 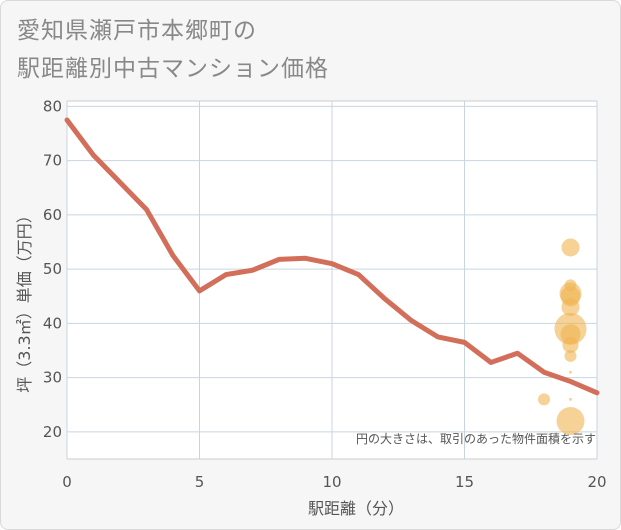 I want to click on x-tick-5: 5, so click(x=200, y=482).